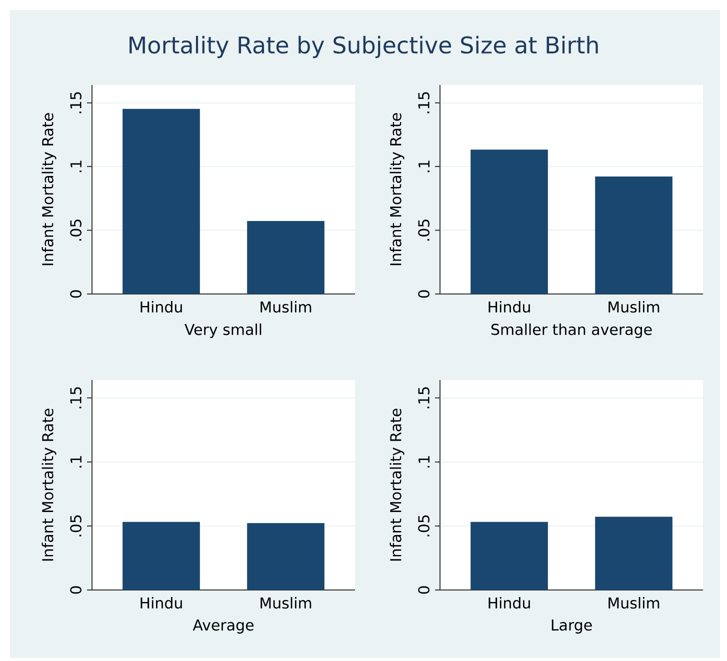  Describe the element at coordinates (223, 627) in the screenshot. I see `x-axis-title: Average` at that location.